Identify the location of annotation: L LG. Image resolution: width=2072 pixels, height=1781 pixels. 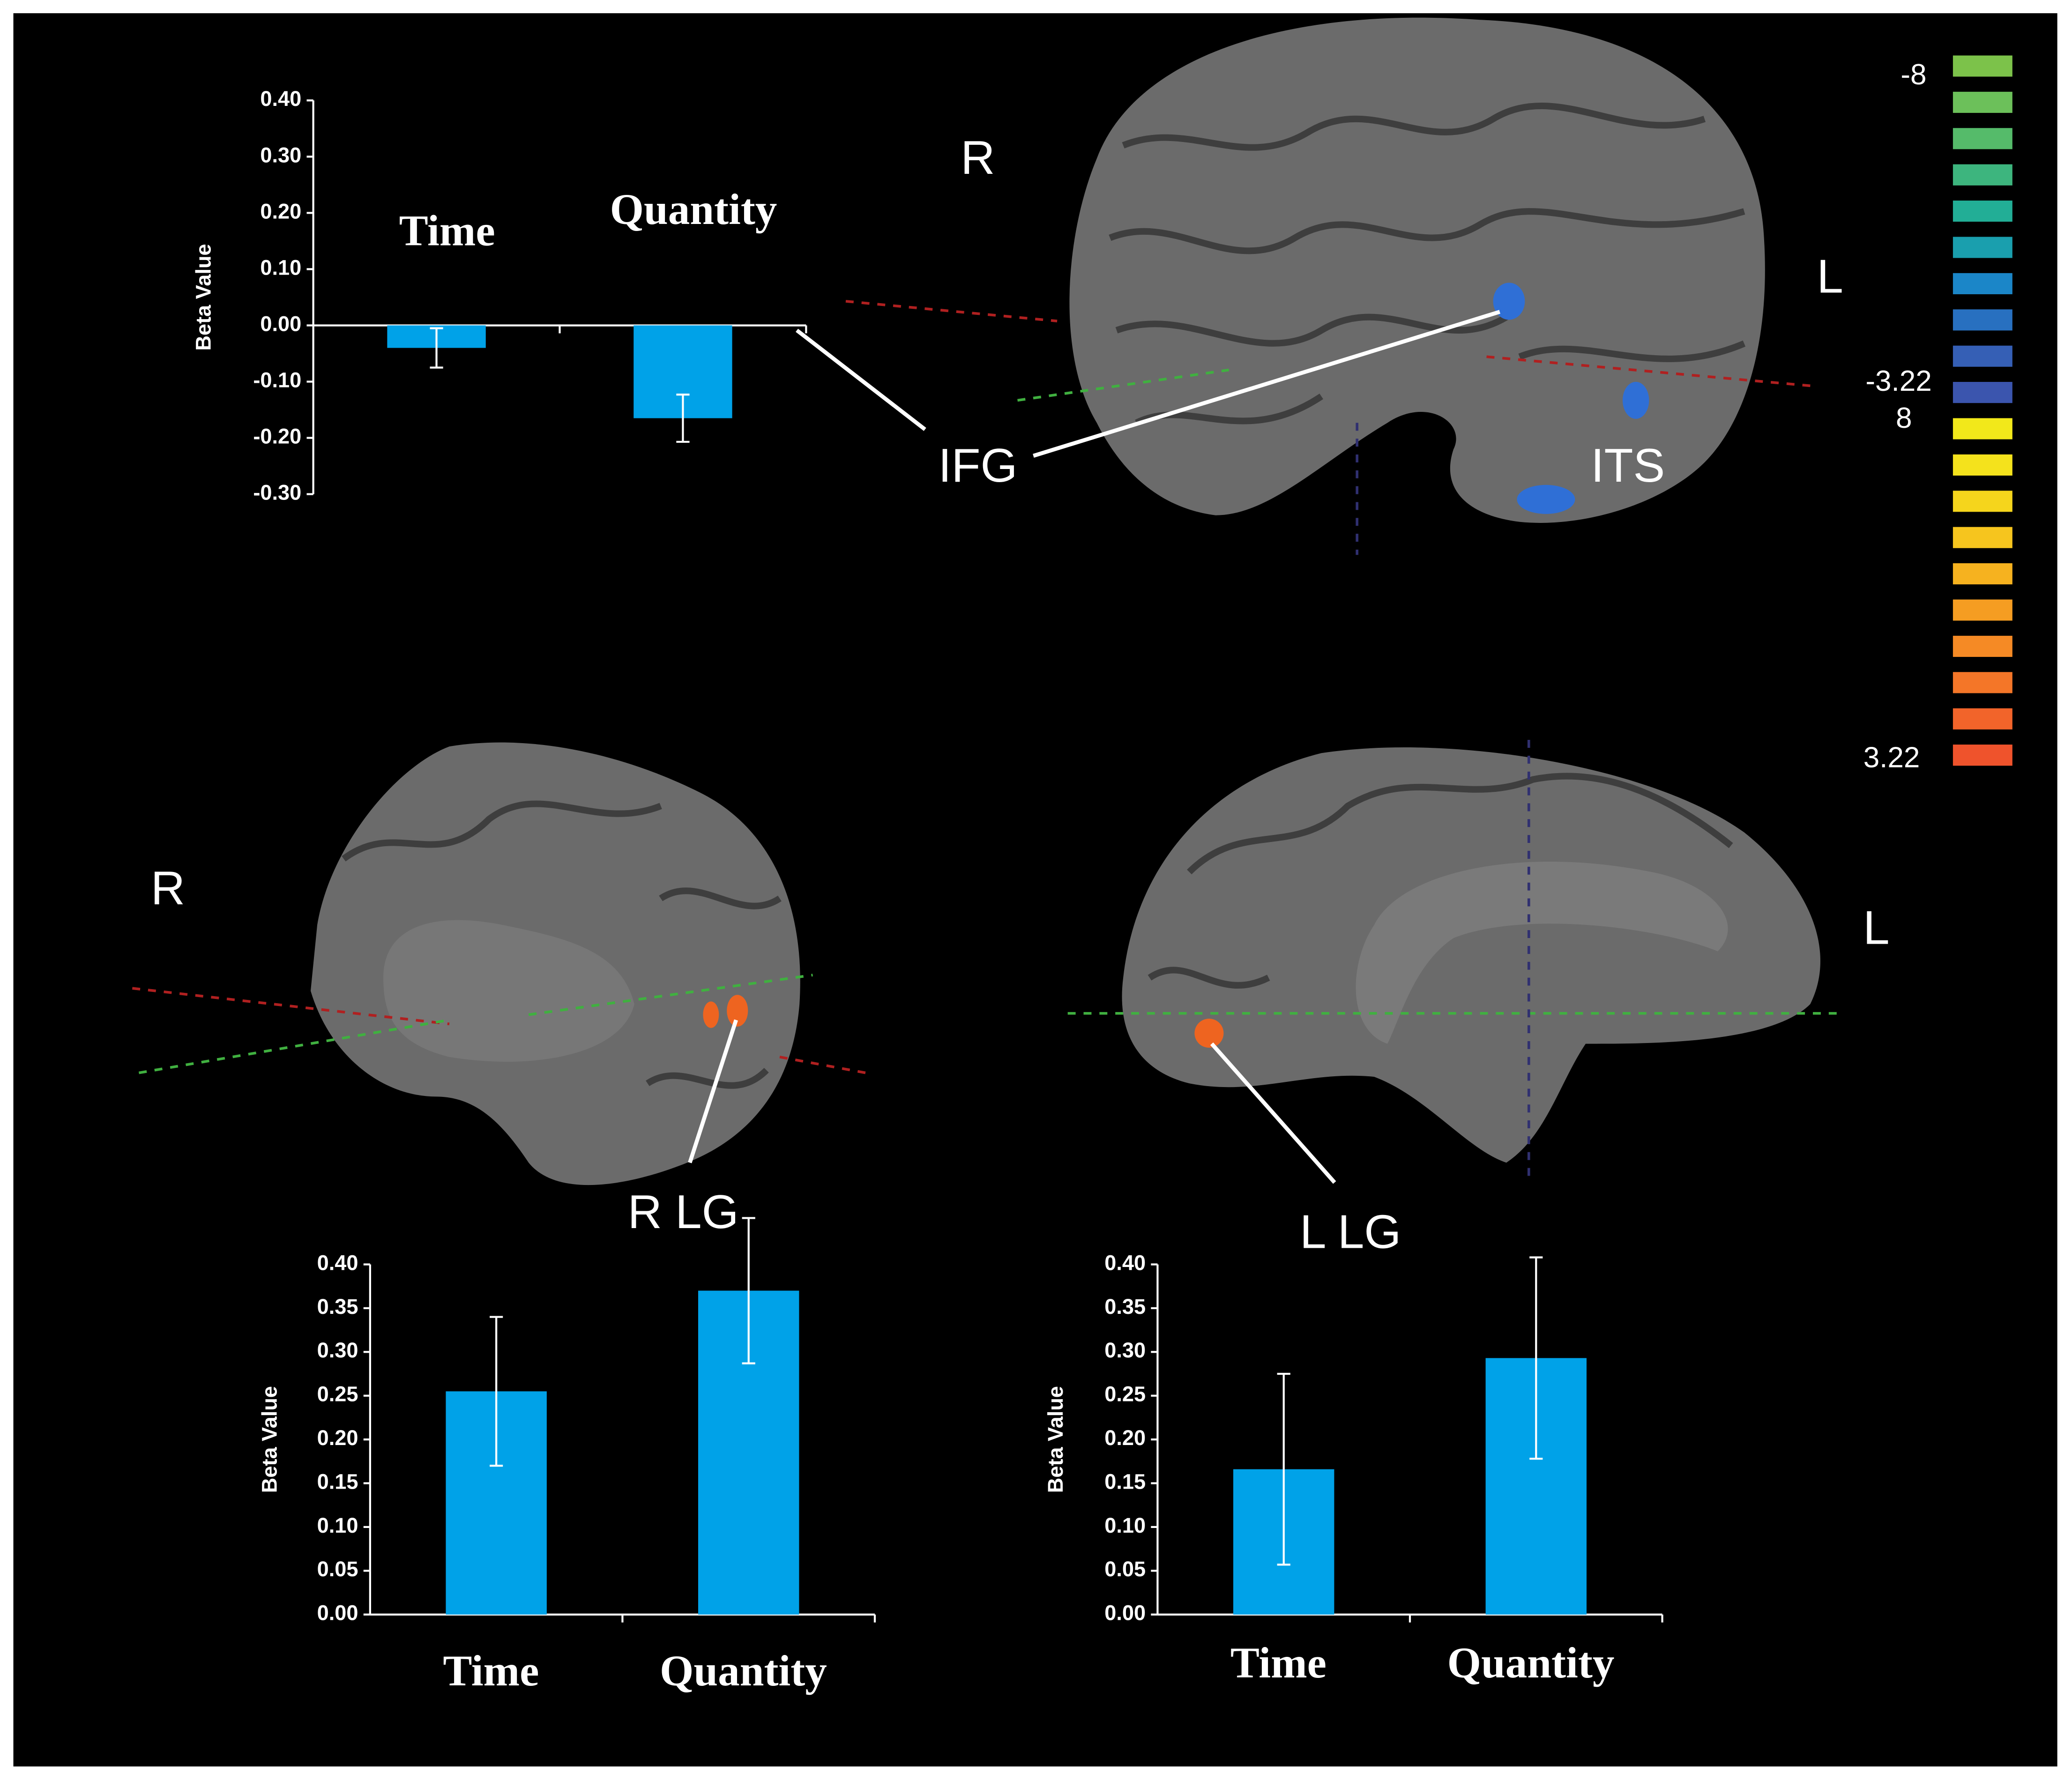
(1350, 1231).